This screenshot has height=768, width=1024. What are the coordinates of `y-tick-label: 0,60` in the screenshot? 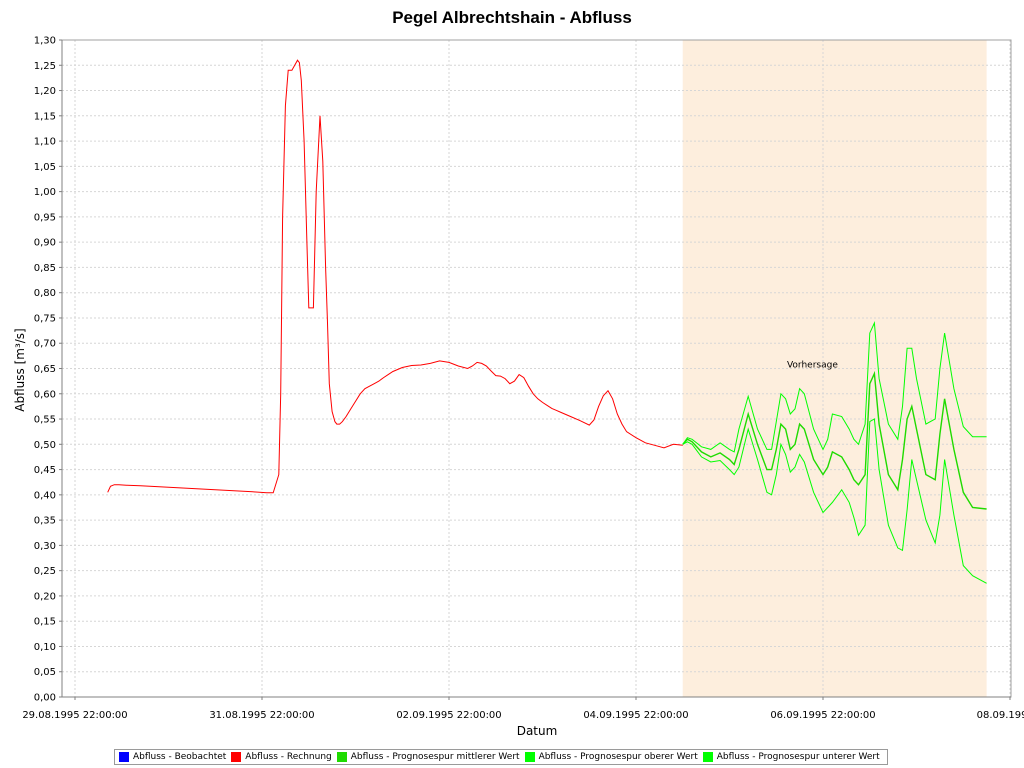 It's located at (45, 394).